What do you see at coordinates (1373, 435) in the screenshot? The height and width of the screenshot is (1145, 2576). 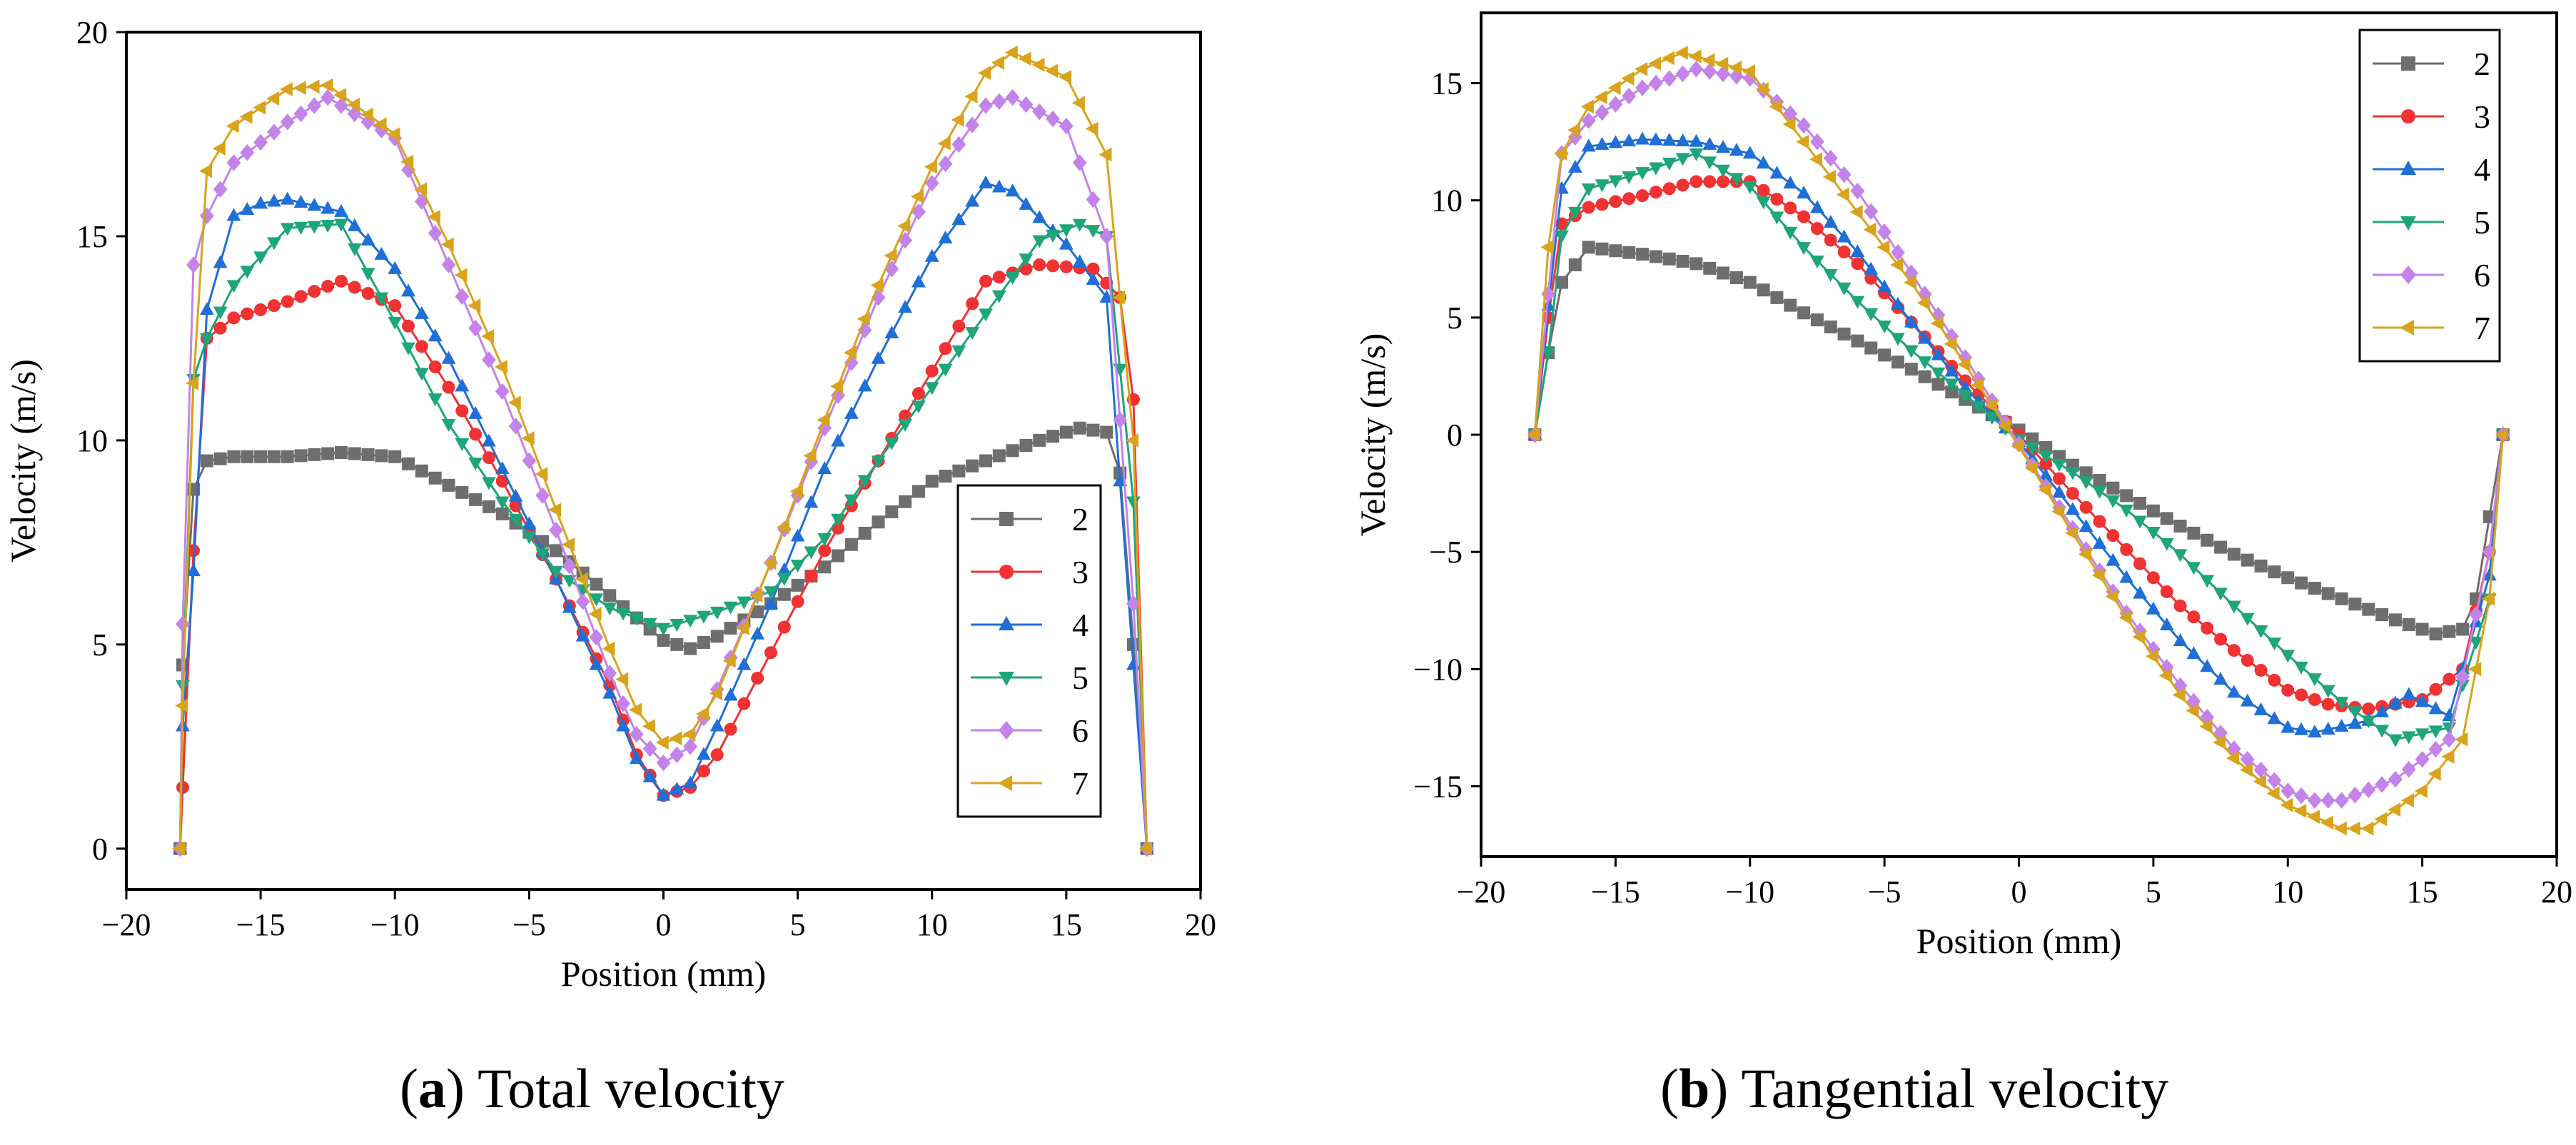 I see `chart-b-y-axis-label: Velocity (m/s)` at bounding box center [1373, 435].